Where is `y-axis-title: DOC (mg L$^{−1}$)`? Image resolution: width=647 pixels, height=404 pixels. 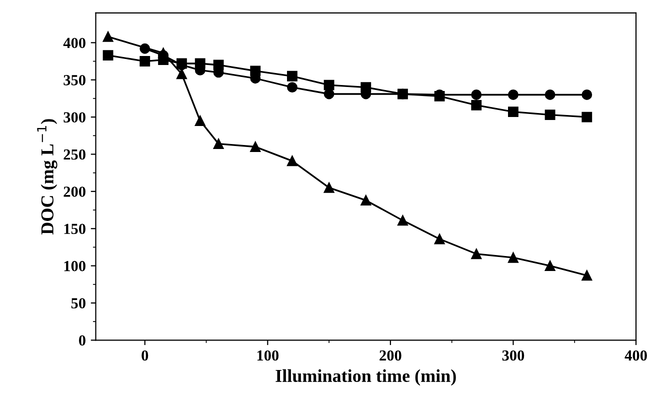
y-axis-title: DOC (mg L$^{−1}$) is located at coordinates (47, 177).